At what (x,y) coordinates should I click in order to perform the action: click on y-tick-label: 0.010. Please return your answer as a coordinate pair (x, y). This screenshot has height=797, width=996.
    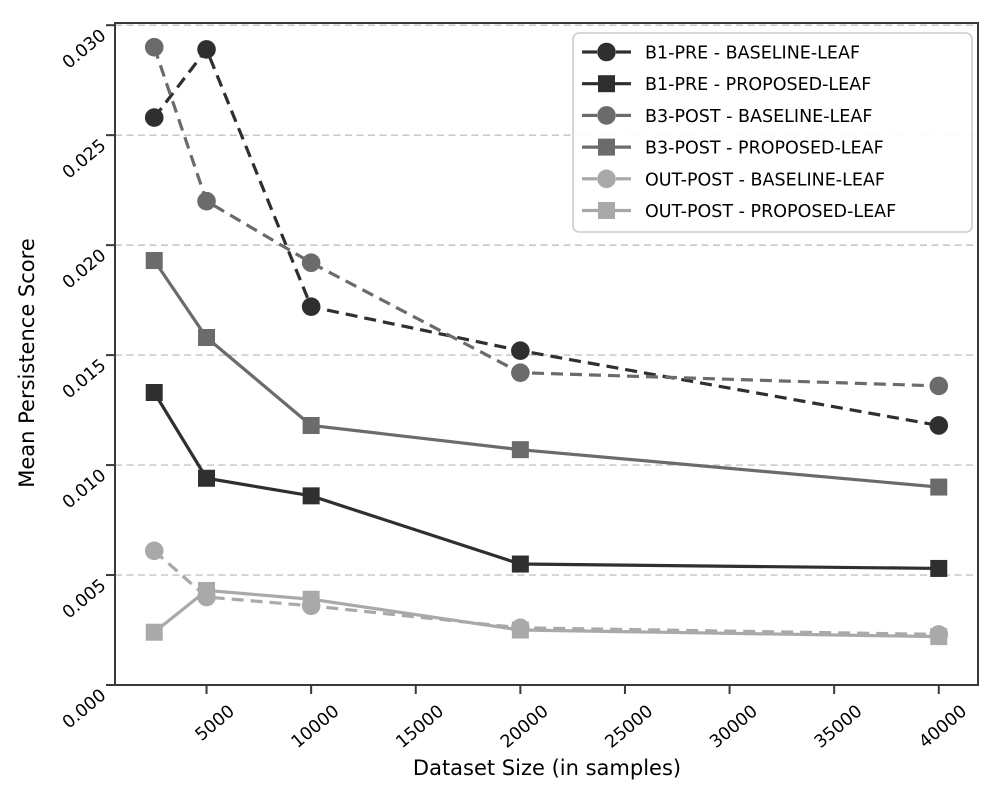
    Looking at the image, I should click on (84, 490).